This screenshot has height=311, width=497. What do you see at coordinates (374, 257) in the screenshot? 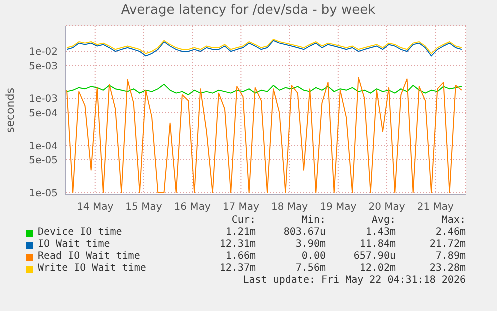
I see `text: 657.90u` at bounding box center [374, 257].